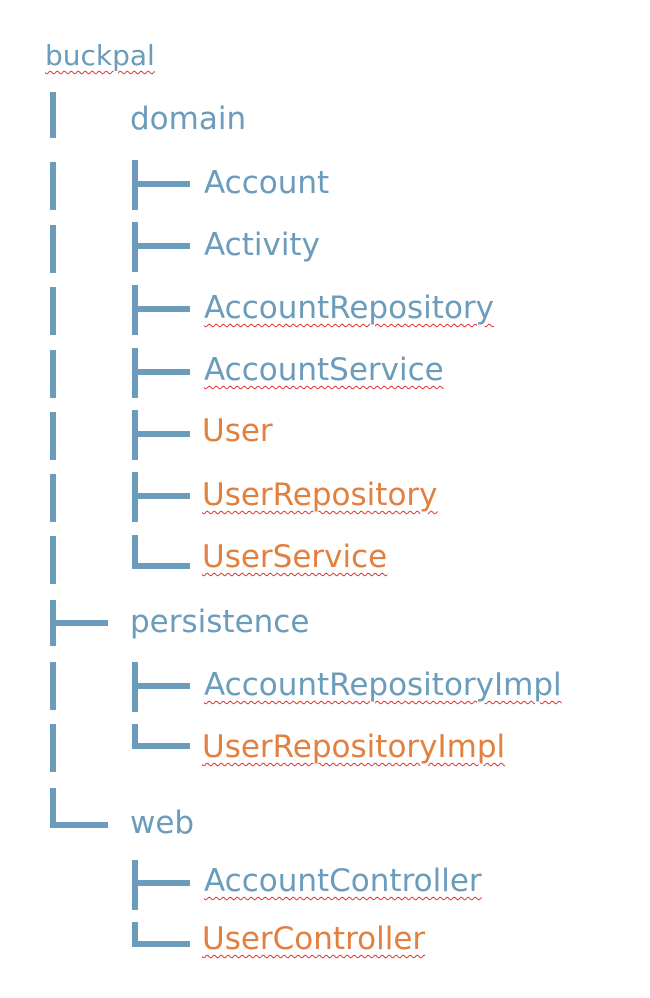 The height and width of the screenshot is (998, 650). Describe the element at coordinates (354, 747) in the screenshot. I see `class-label: UserRepositoryImpl` at that location.